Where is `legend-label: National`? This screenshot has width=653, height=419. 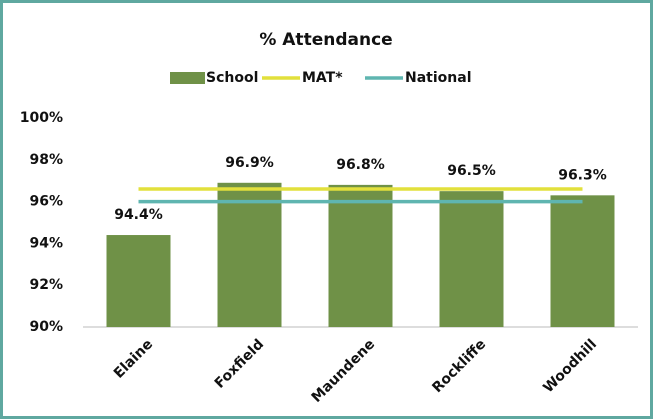
legend-label: National is located at coordinates (438, 78).